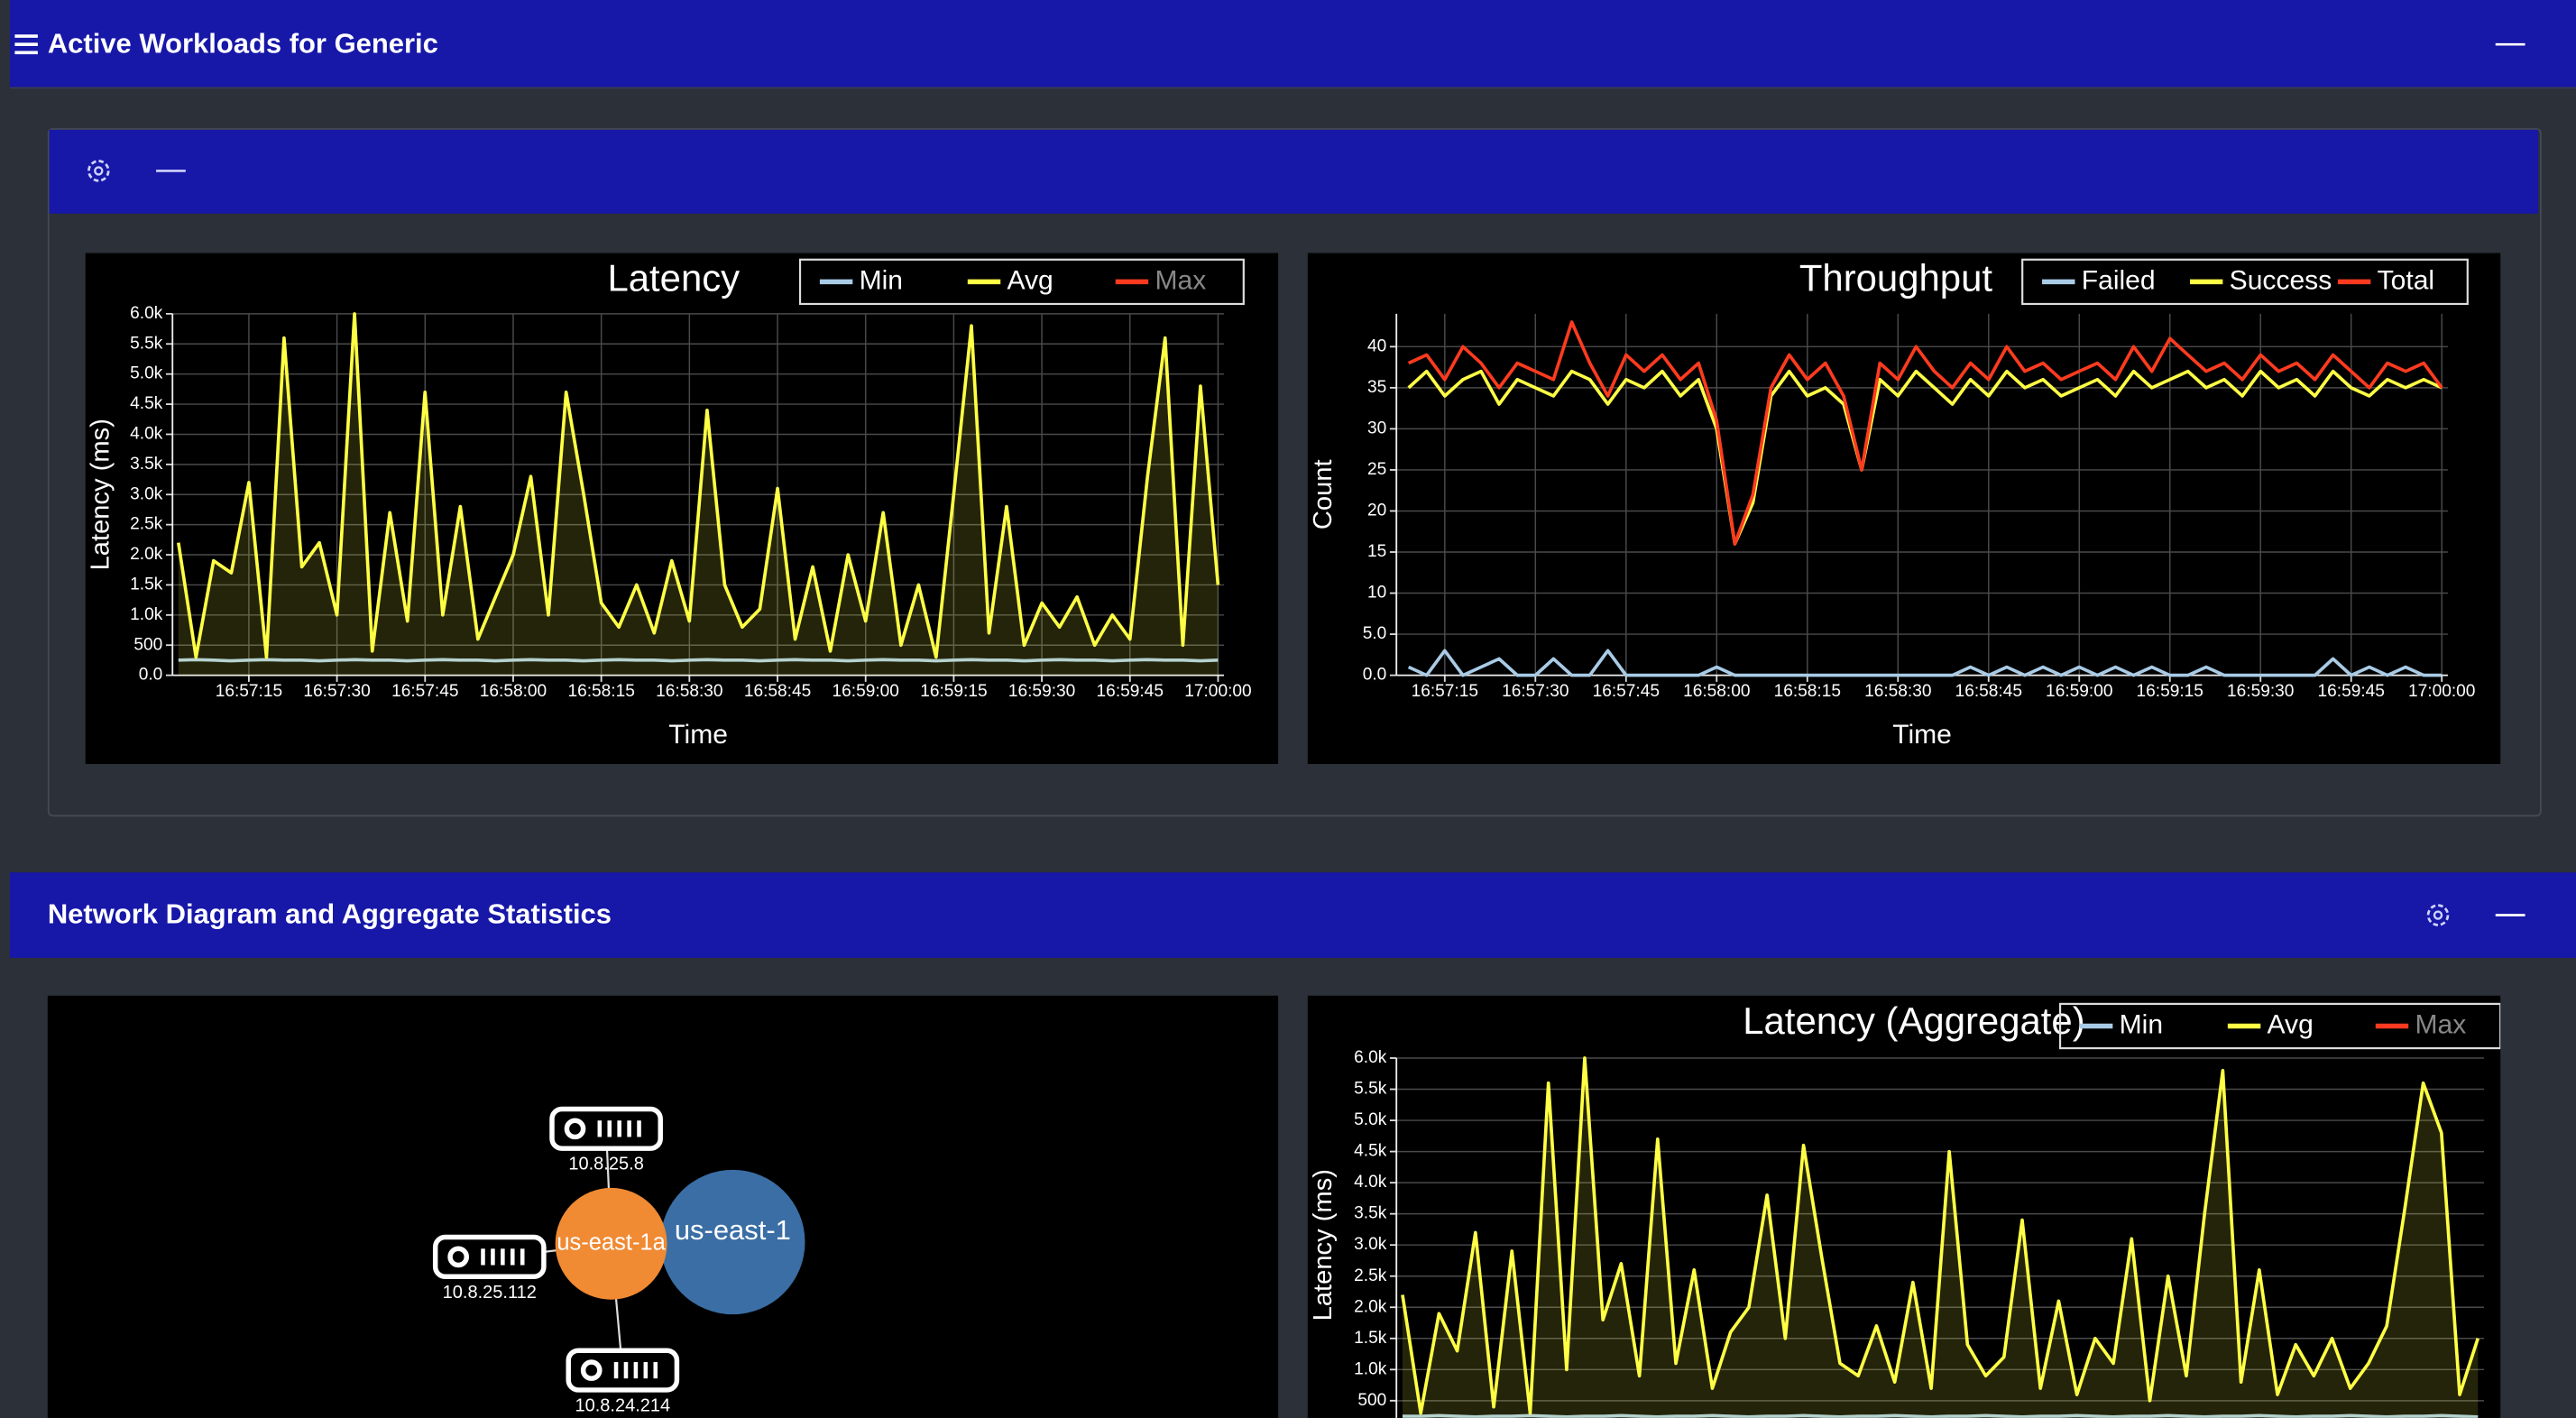 The height and width of the screenshot is (1418, 2576). I want to click on menu-icon, so click(27, 44).